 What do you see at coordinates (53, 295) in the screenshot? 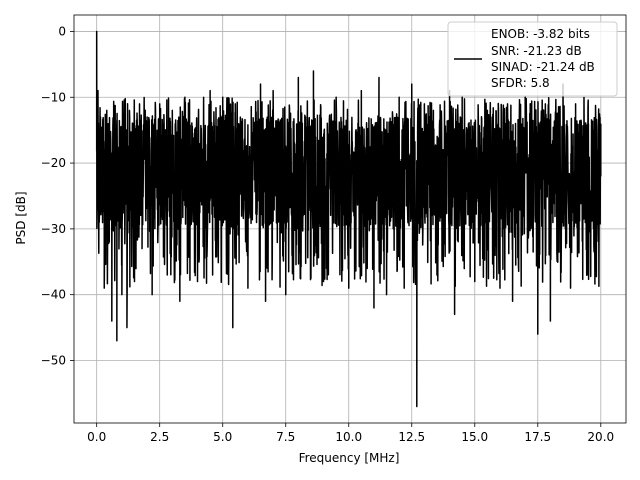
I see `y-tick-label: −40` at bounding box center [53, 295].